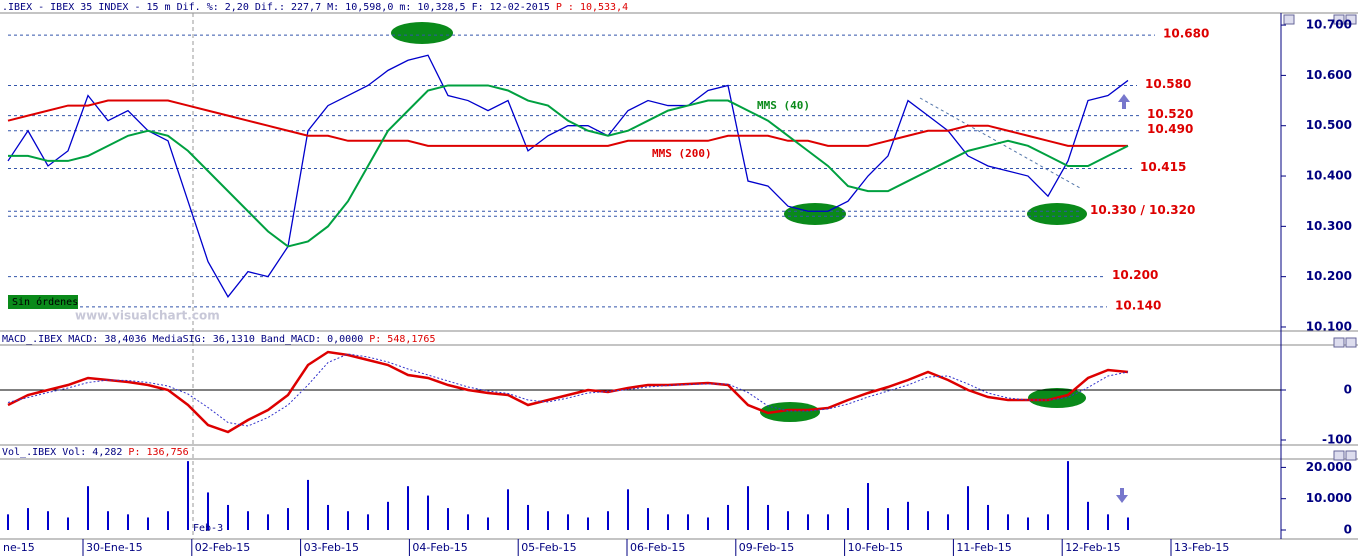 This screenshot has height=556, width=1358. What do you see at coordinates (875, 547) in the screenshot?
I see `x-tick-label: 10-Feb-15` at bounding box center [875, 547].